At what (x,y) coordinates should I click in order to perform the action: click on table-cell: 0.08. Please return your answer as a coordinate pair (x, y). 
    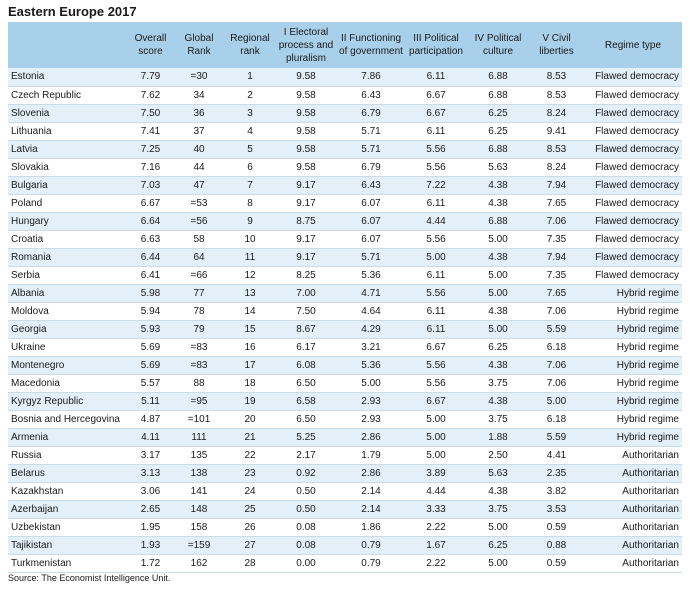
    Looking at the image, I should click on (306, 527).